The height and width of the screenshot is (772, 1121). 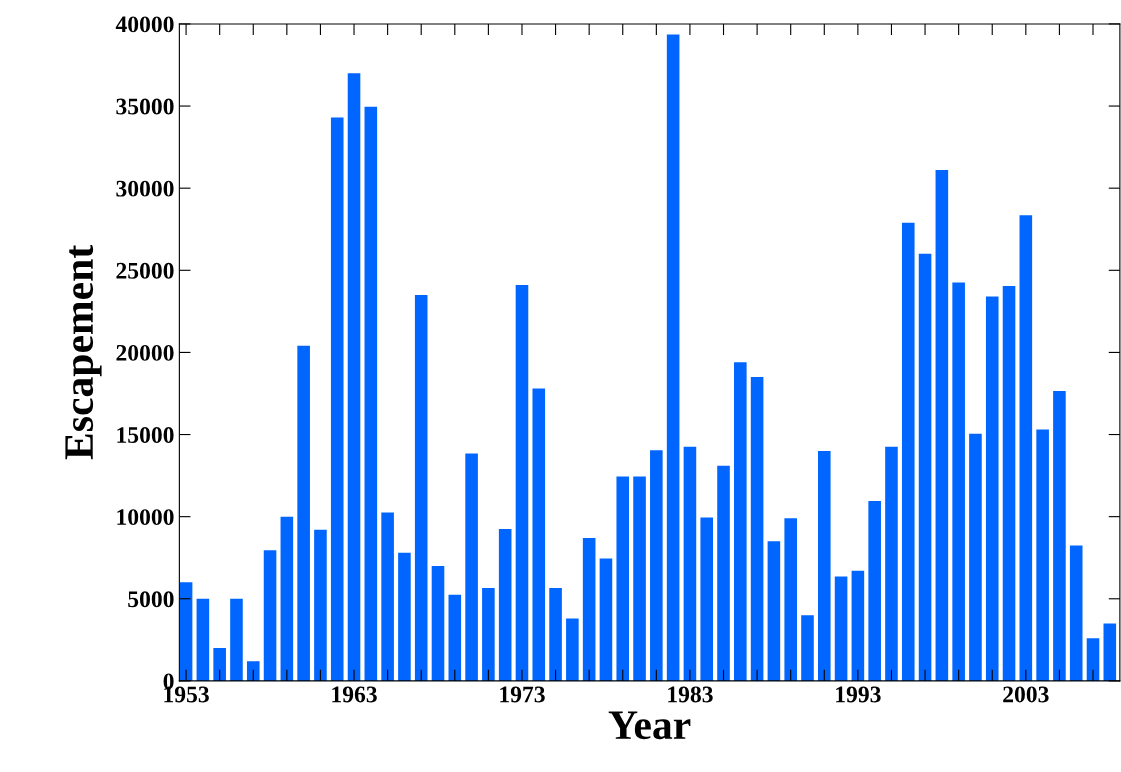 I want to click on x-axis-title: Year, so click(x=649, y=725).